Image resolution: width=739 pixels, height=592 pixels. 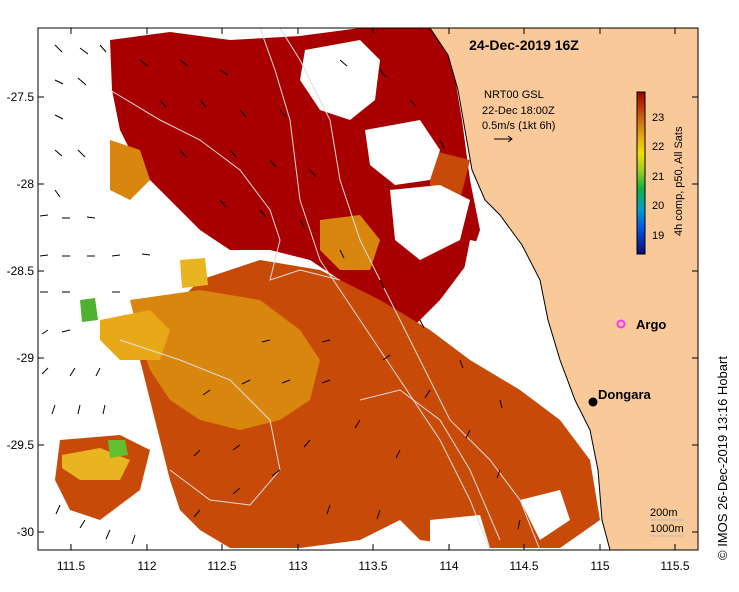 What do you see at coordinates (221, 566) in the screenshot?
I see `x-tick-label: 112.5` at bounding box center [221, 566].